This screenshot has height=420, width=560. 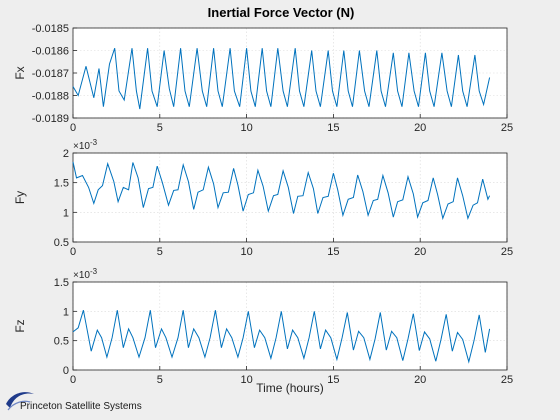 I want to click on series-line-fz, so click(x=281, y=337).